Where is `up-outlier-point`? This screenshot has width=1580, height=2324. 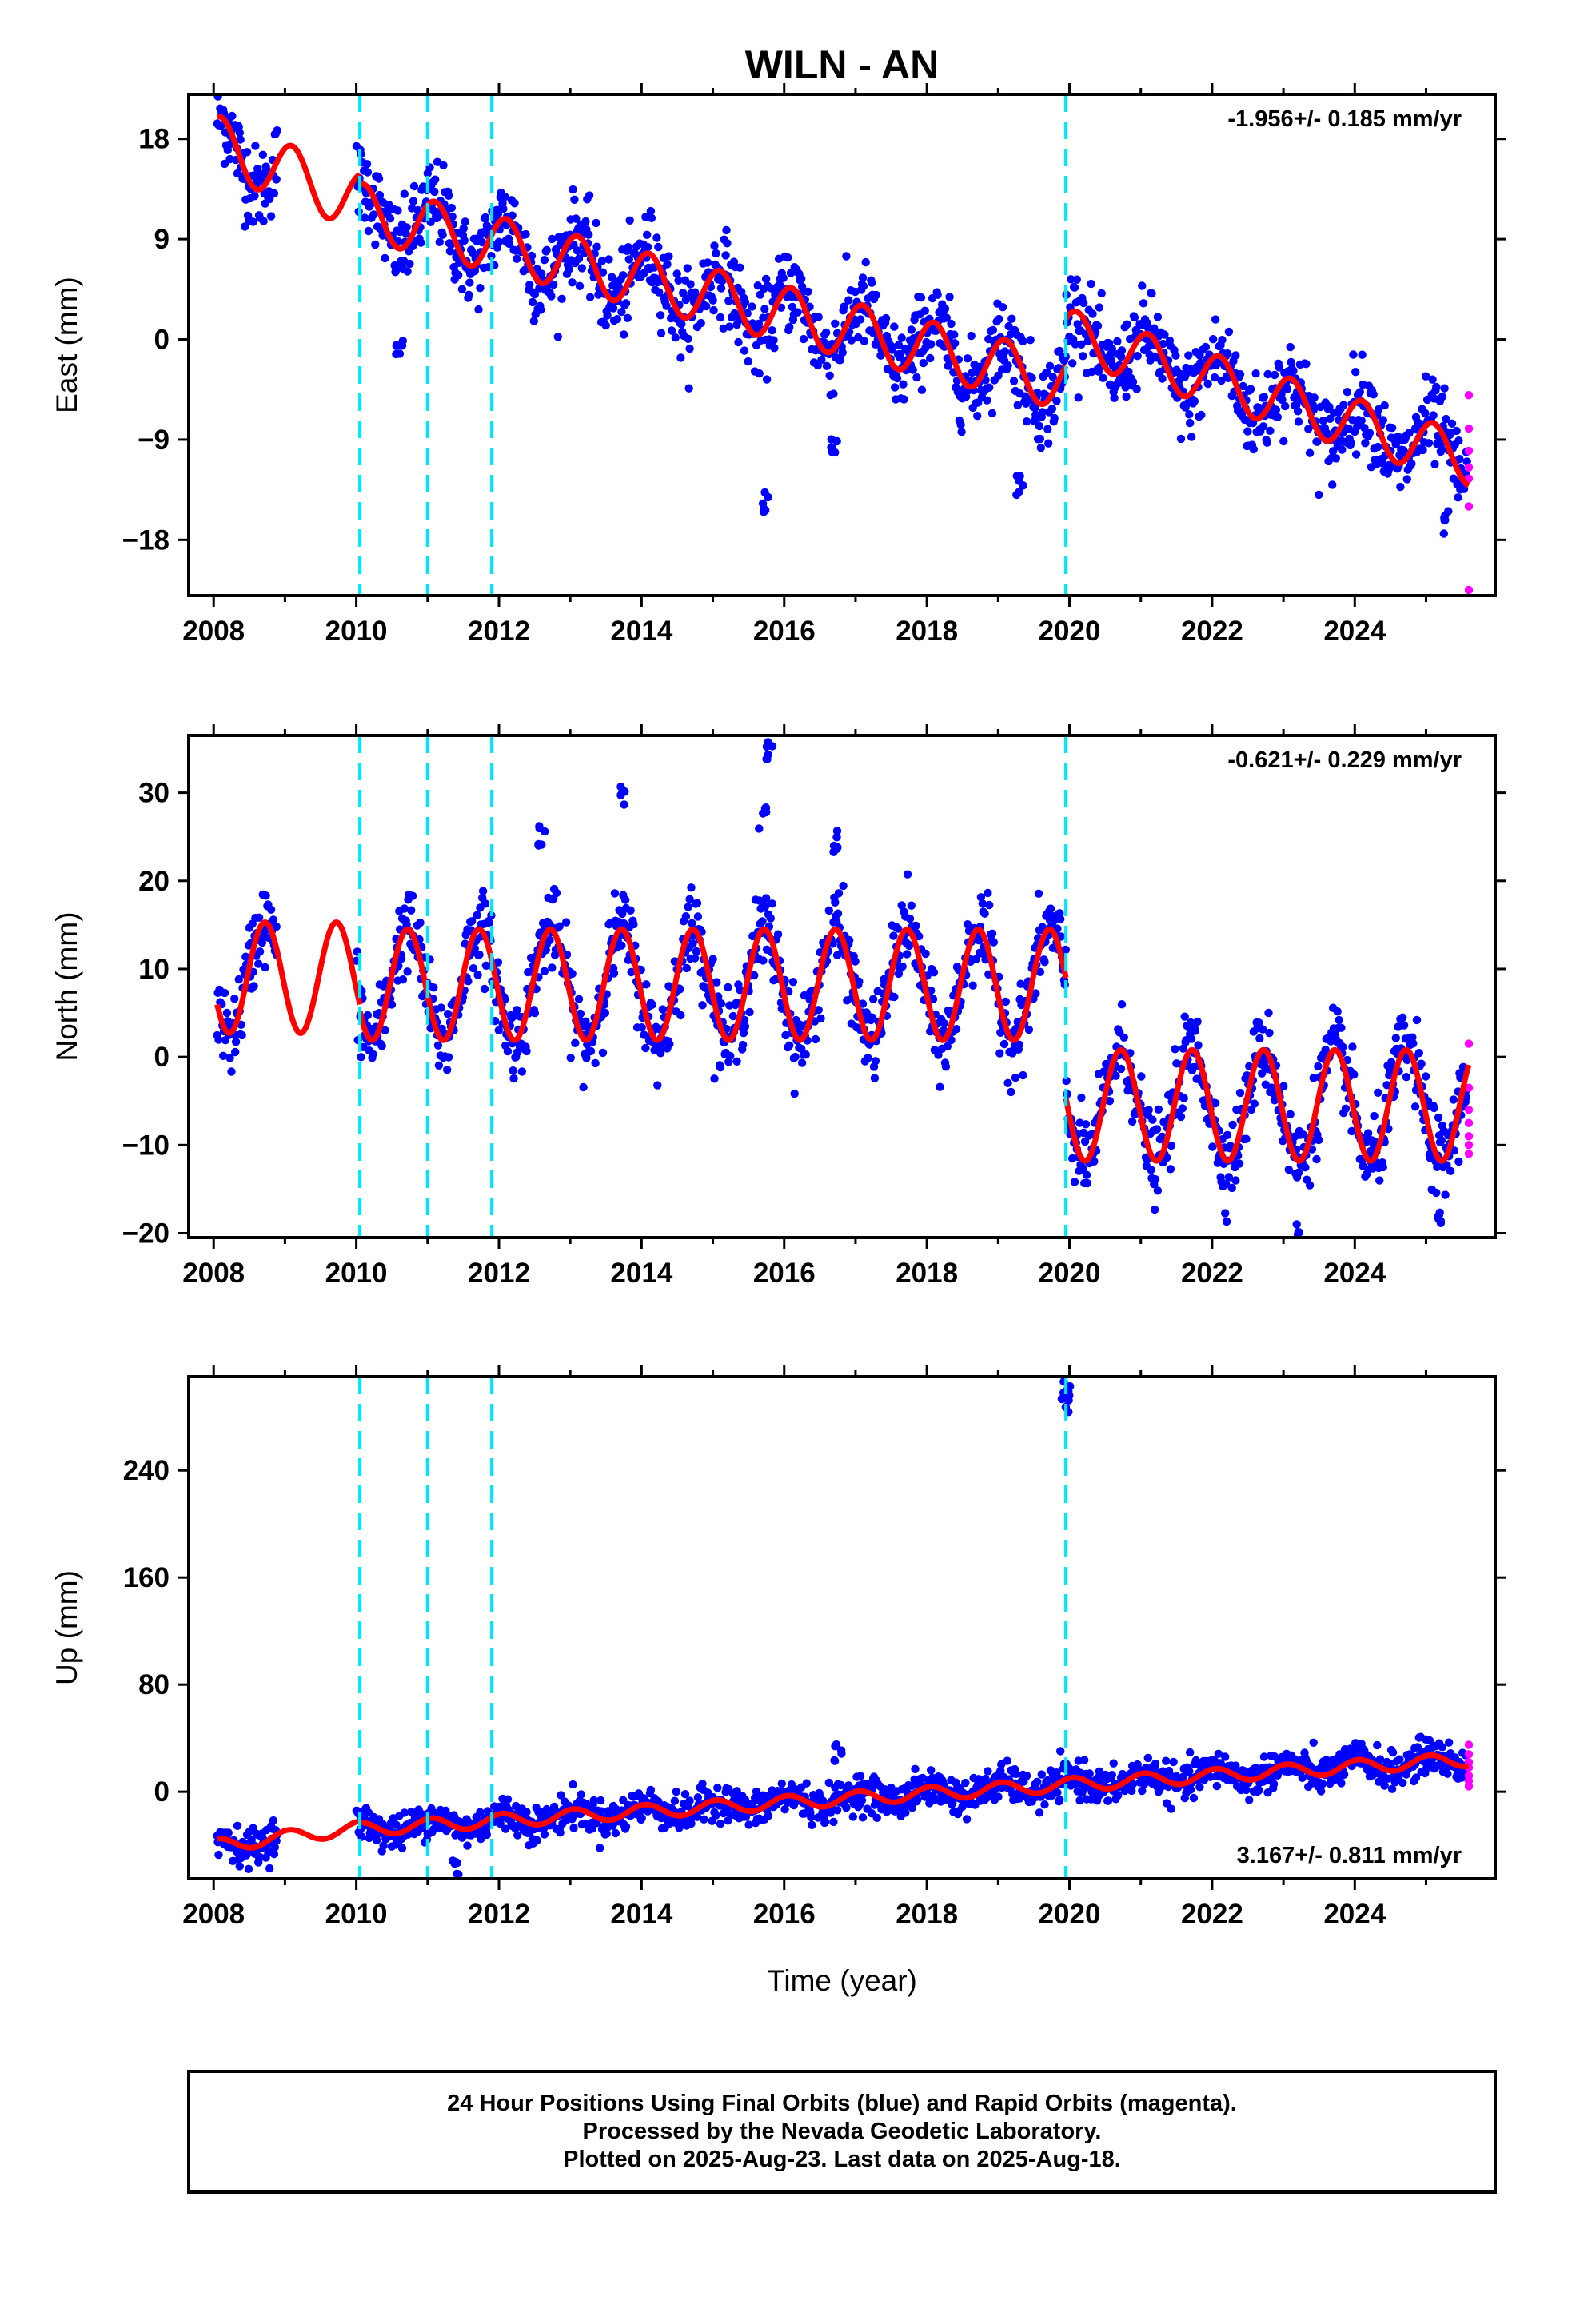
up-outlier-point is located at coordinates (457, 1863).